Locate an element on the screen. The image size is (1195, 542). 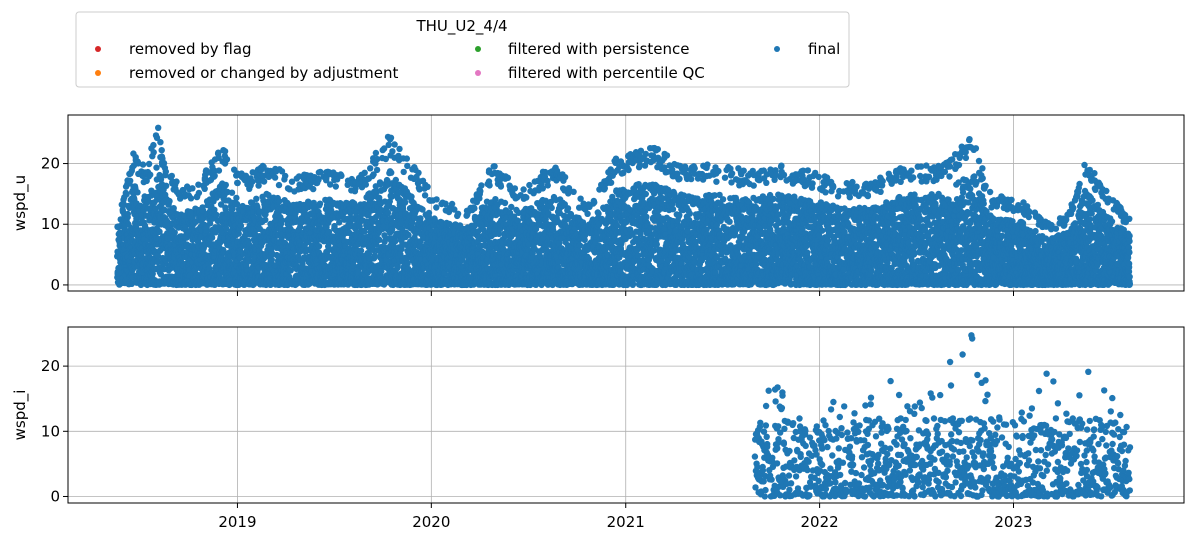
legend-entry-4: final is located at coordinates (807, 49).